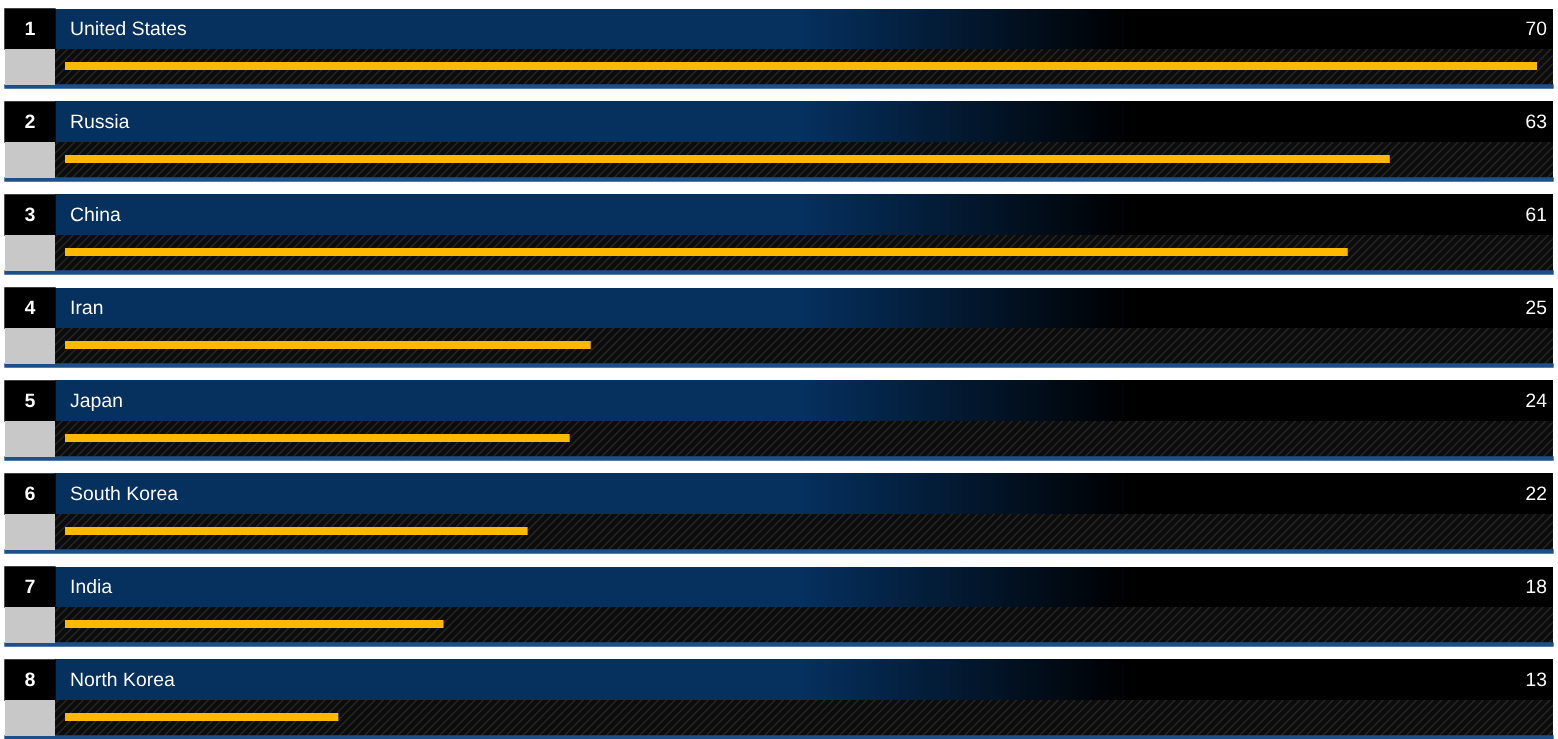  What do you see at coordinates (30, 121) in the screenshot?
I see `text: 2` at bounding box center [30, 121].